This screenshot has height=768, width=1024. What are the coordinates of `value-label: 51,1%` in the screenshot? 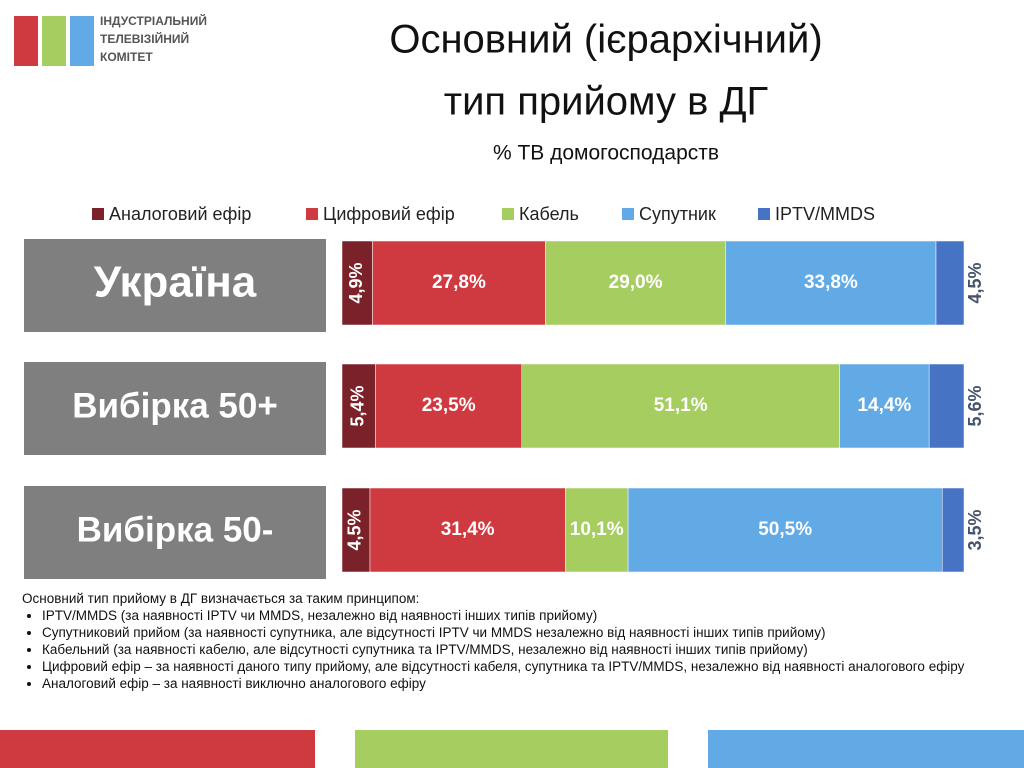 It's located at (681, 405).